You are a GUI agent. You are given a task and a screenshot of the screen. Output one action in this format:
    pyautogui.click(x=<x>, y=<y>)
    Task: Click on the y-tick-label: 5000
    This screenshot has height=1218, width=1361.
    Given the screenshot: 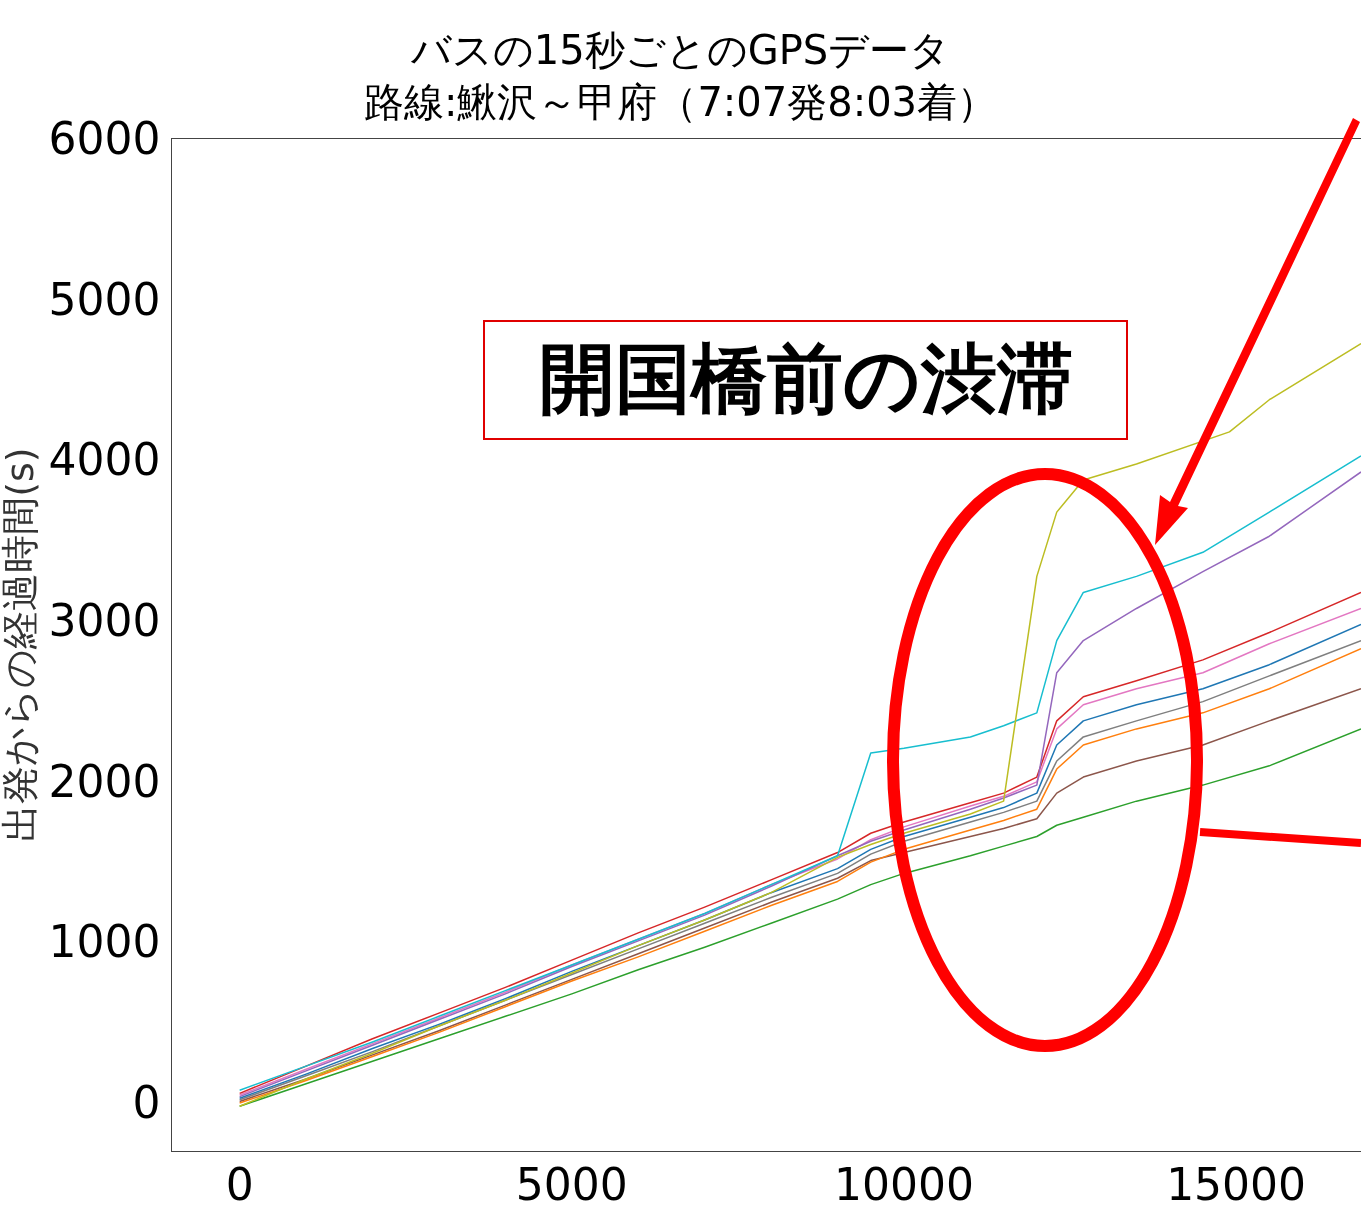 What is the action you would take?
    pyautogui.click(x=104, y=299)
    